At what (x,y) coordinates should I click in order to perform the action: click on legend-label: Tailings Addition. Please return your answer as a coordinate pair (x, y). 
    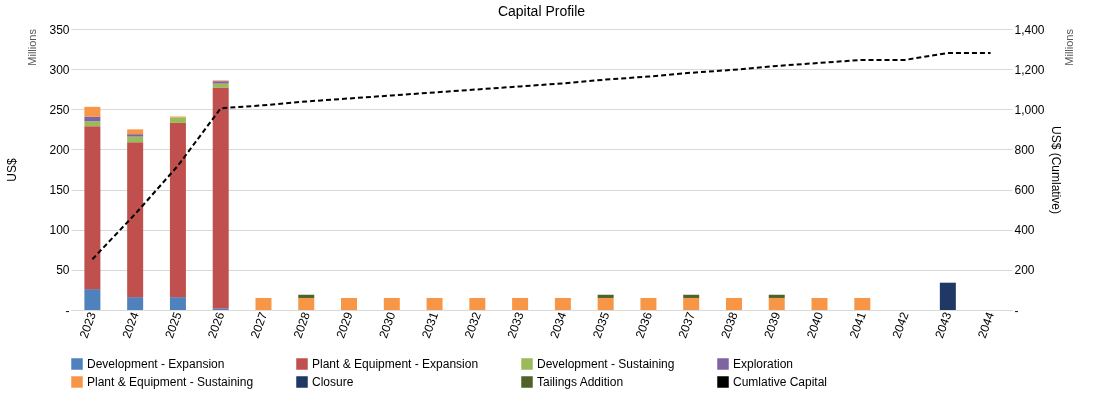
    Looking at the image, I should click on (580, 382).